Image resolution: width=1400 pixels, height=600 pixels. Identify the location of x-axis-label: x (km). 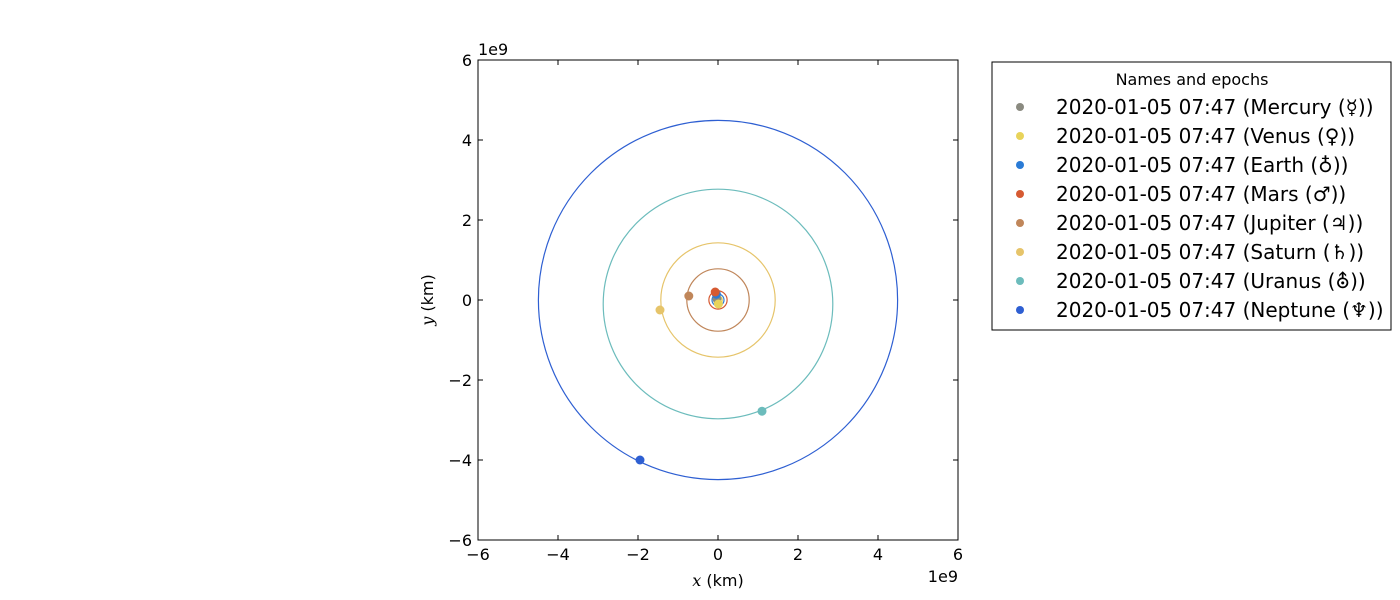
(717, 580).